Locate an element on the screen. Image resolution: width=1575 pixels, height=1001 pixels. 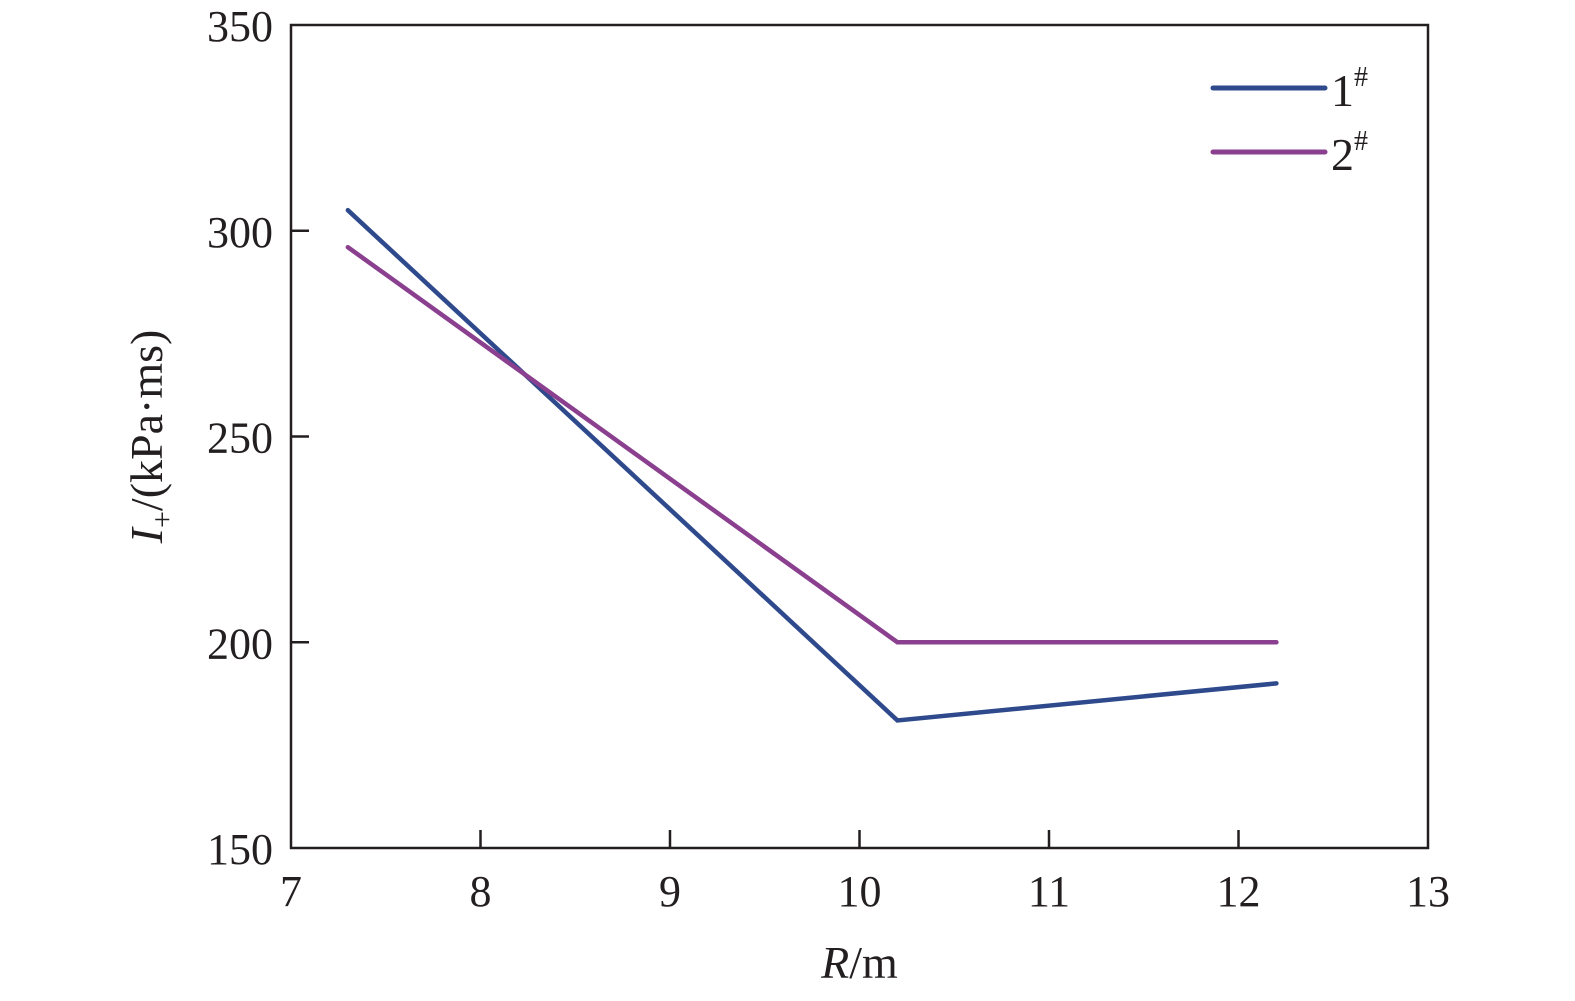
y-tick-label: 300 is located at coordinates (240, 232).